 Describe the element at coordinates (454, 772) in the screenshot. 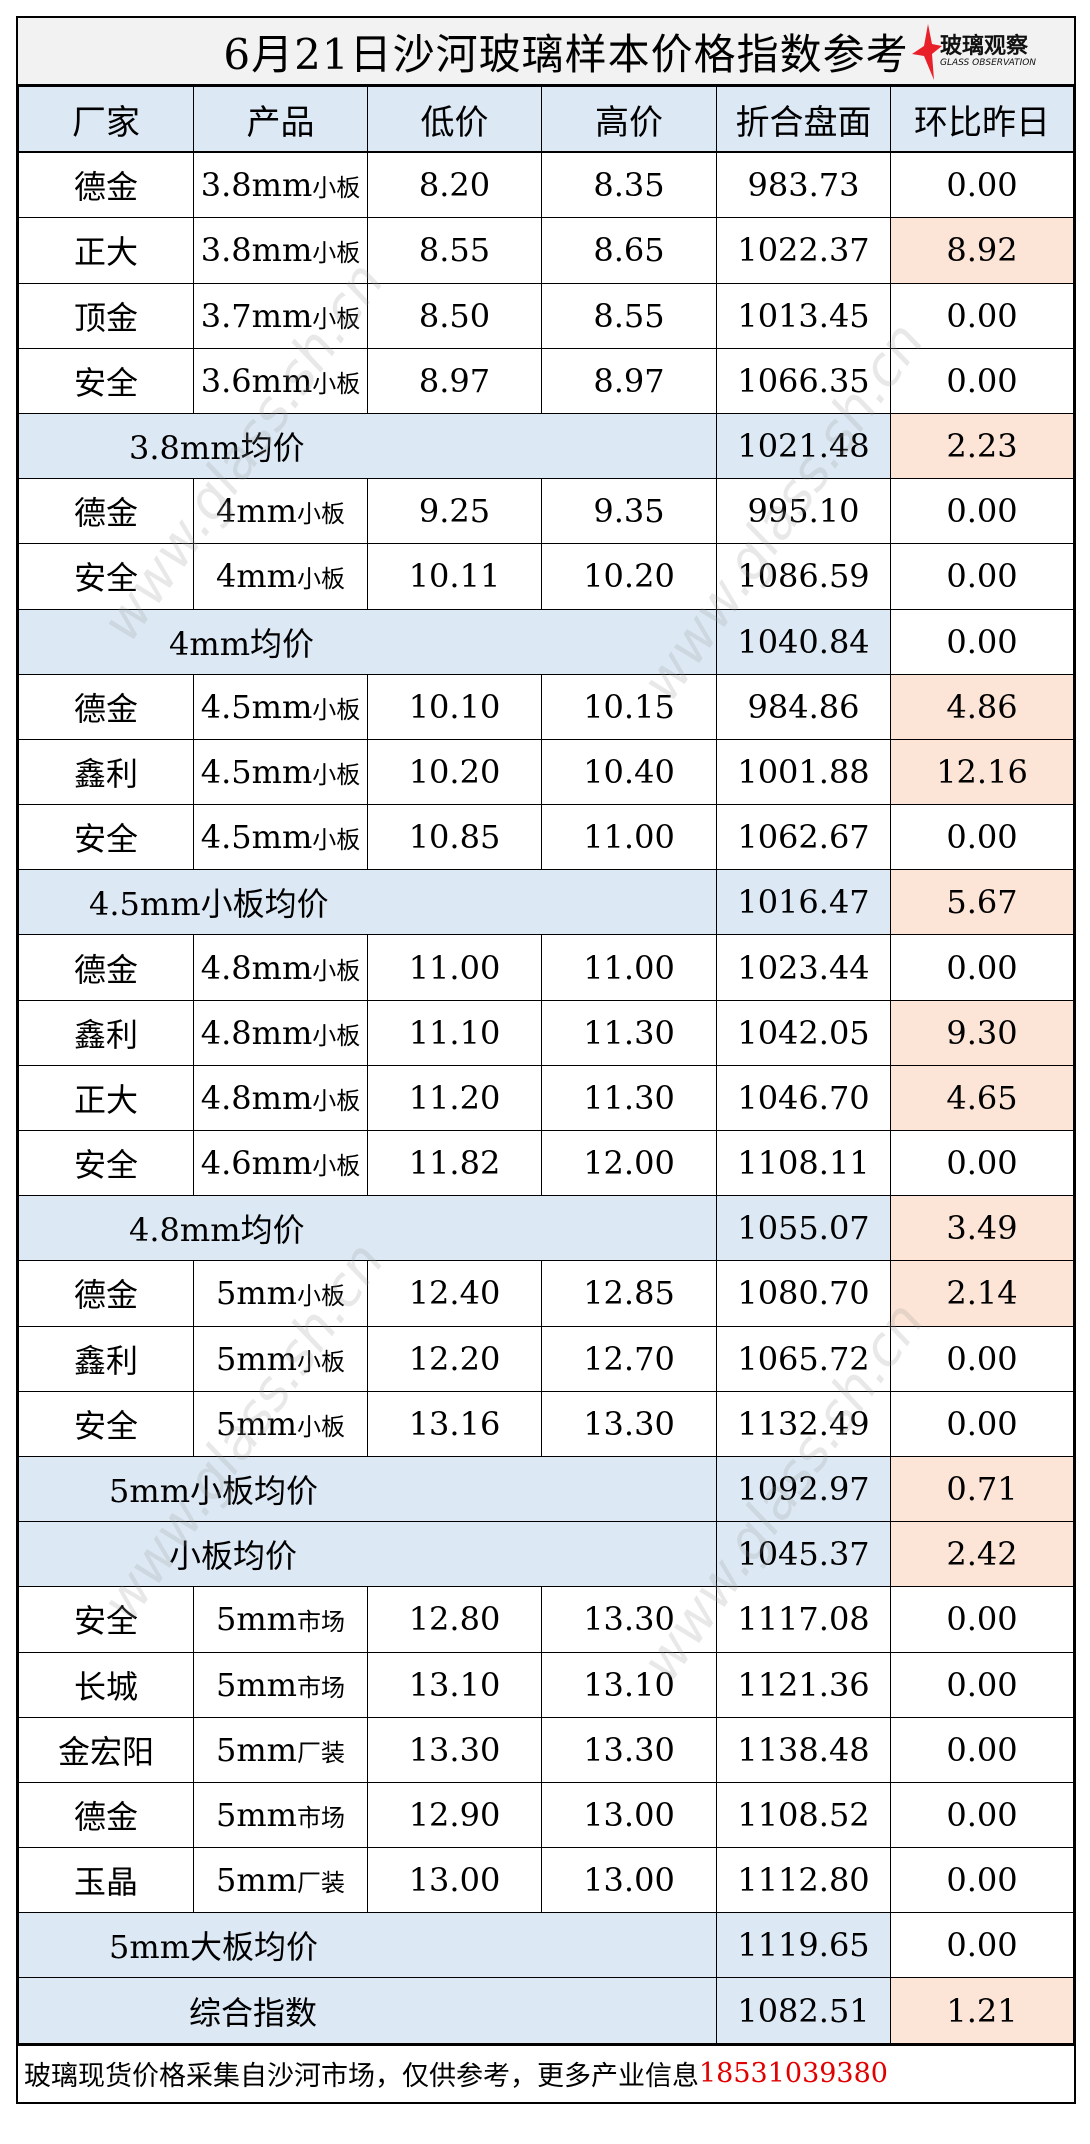

I see `low-price-cell: 10.20` at that location.